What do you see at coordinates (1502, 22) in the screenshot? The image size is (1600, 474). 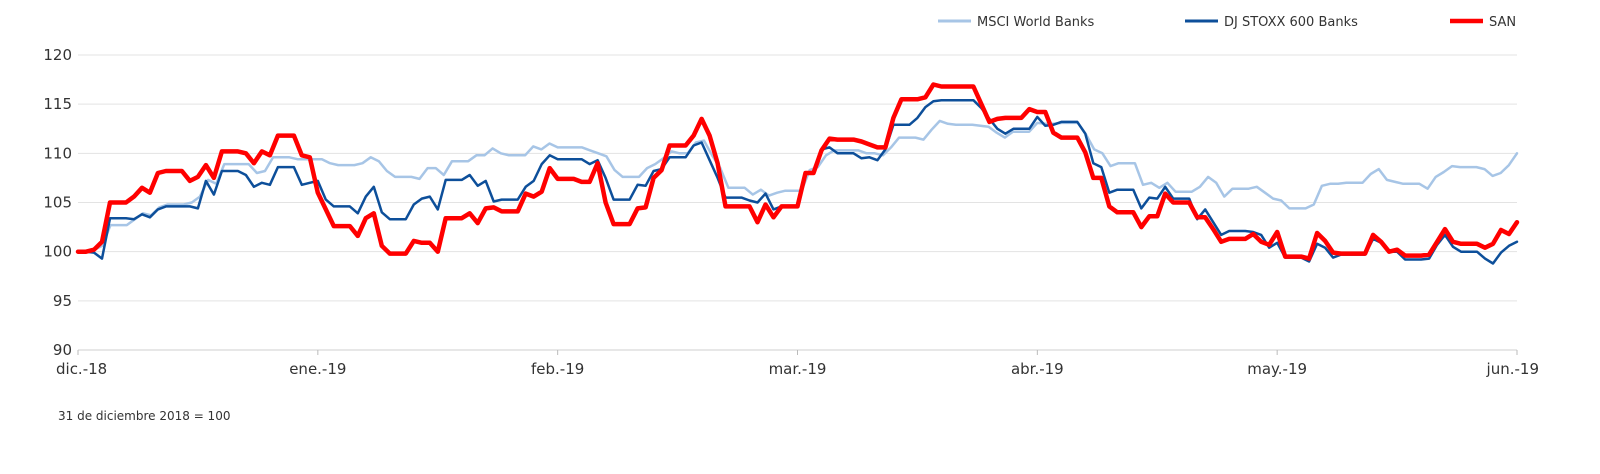 I see `legend-label: SAN` at bounding box center [1502, 22].